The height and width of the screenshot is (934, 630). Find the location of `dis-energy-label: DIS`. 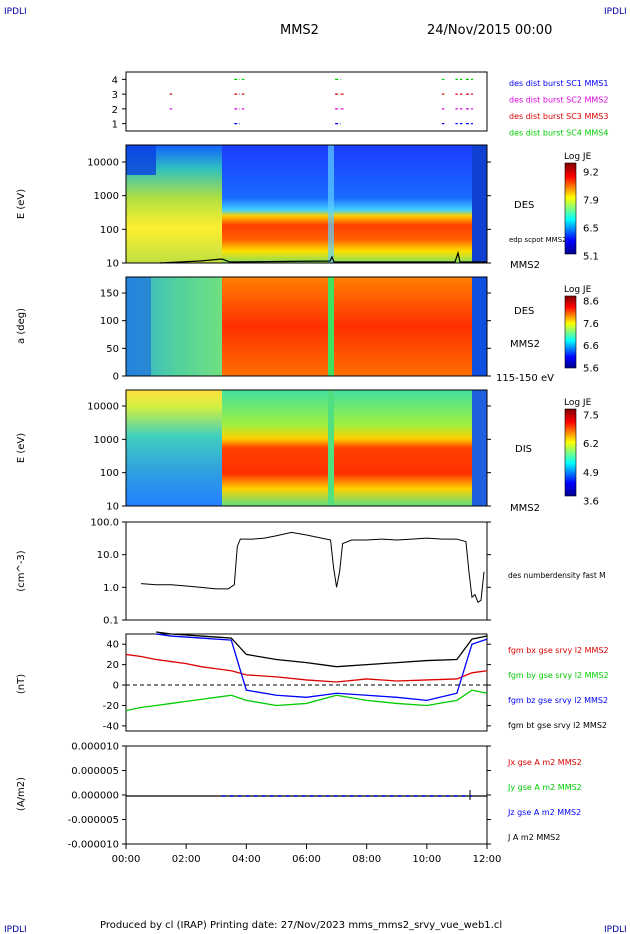

dis-energy-label: DIS is located at coordinates (523, 449).